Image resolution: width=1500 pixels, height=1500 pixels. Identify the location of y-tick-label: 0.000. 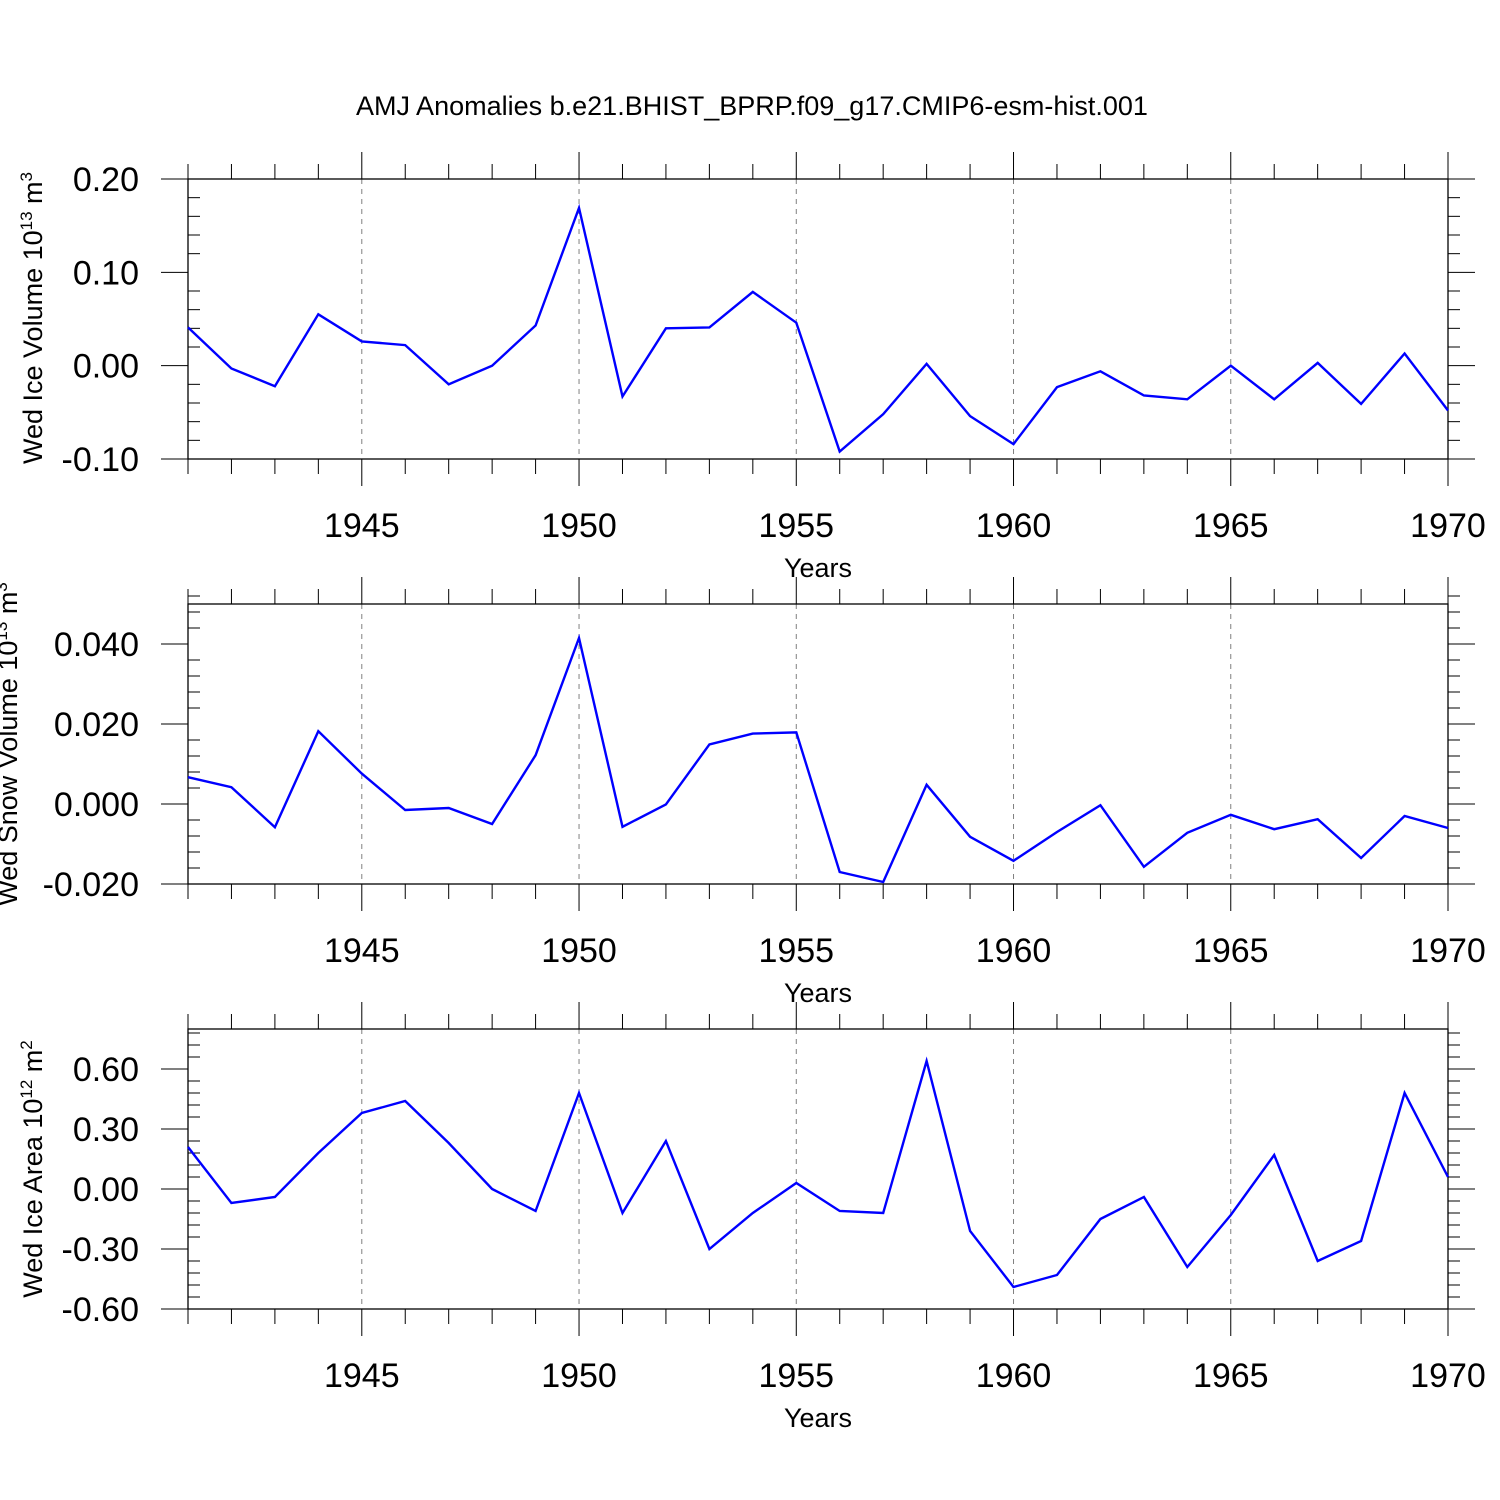
(96, 805).